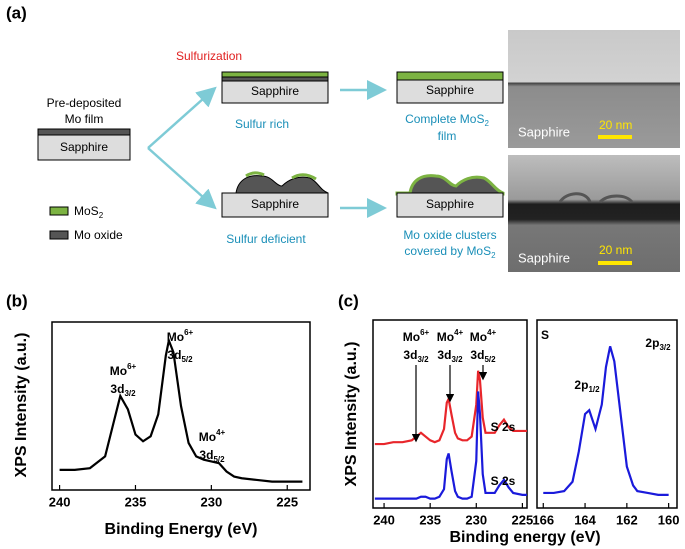 The image size is (685, 549). Describe the element at coordinates (524, 537) in the screenshot. I see `x-axis-title: Binding energy (eV)` at that location.